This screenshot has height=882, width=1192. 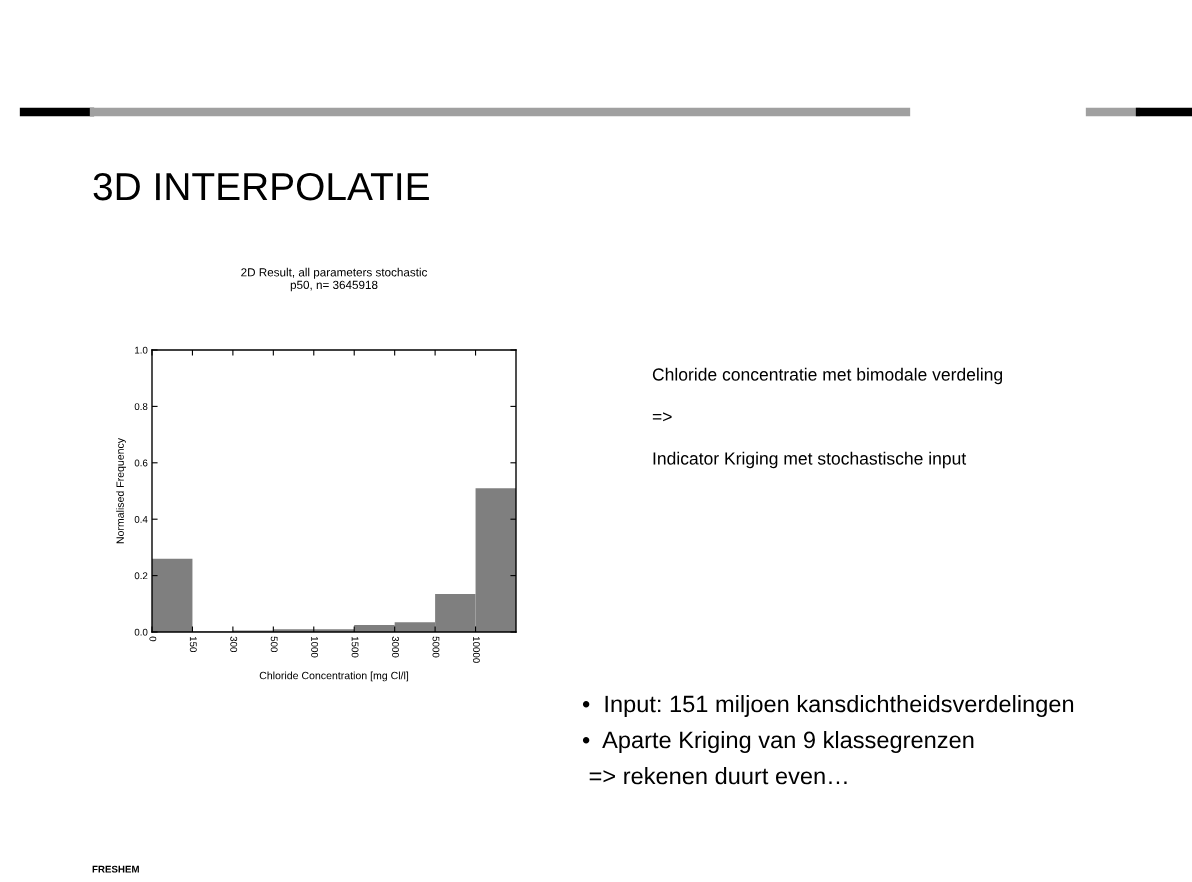 What do you see at coordinates (778, 742) in the screenshot?
I see `text: • Aparte Kriging van 9 klassegrenzen` at bounding box center [778, 742].